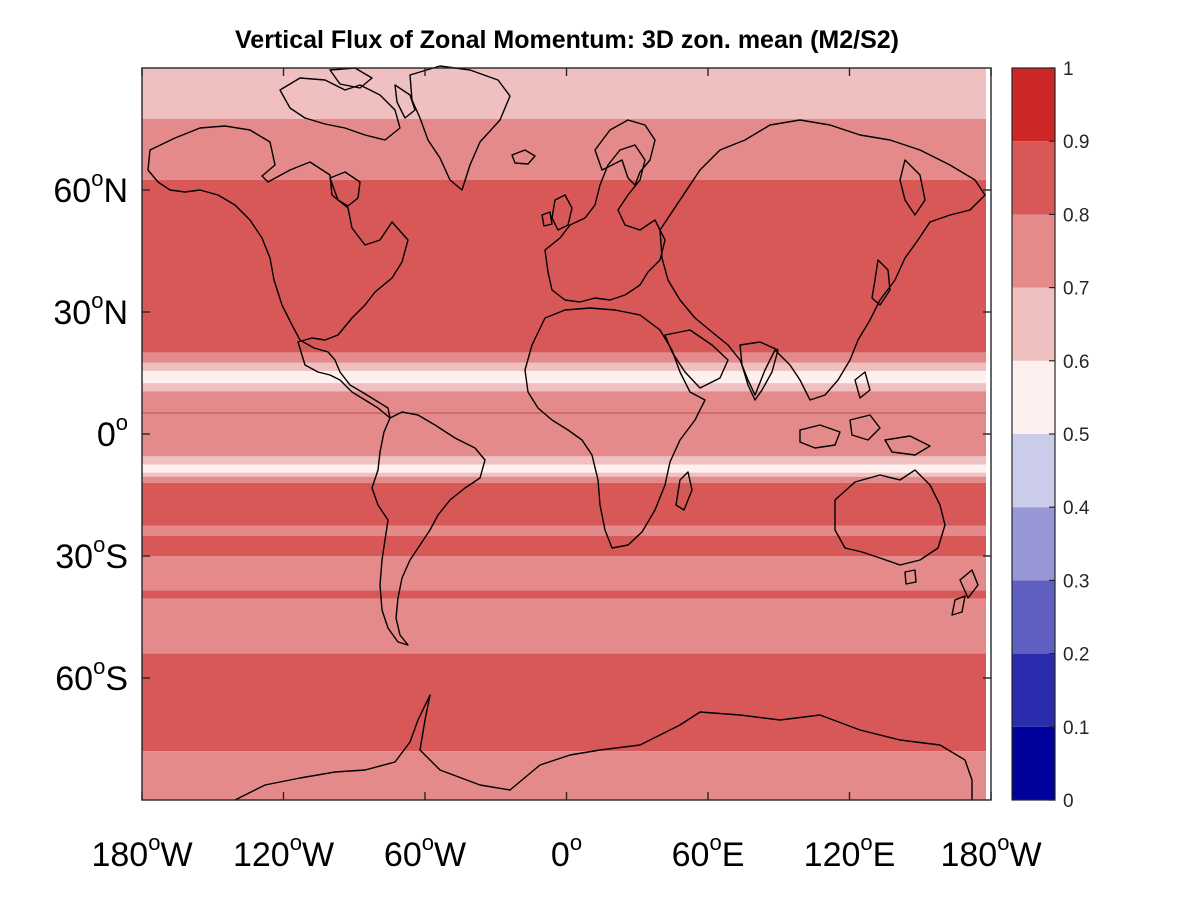 Image resolution: width=1200 pixels, height=900 pixels. I want to click on colorbar-tick-label-10: 1, so click(1068, 69).